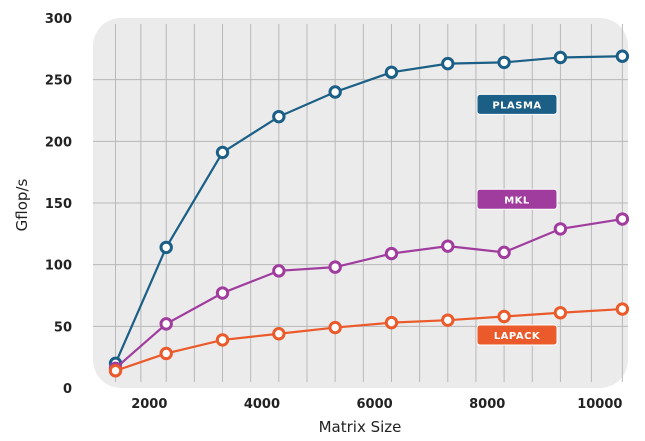 This screenshot has width=645, height=441. I want to click on x-tick-label: 6000, so click(374, 404).